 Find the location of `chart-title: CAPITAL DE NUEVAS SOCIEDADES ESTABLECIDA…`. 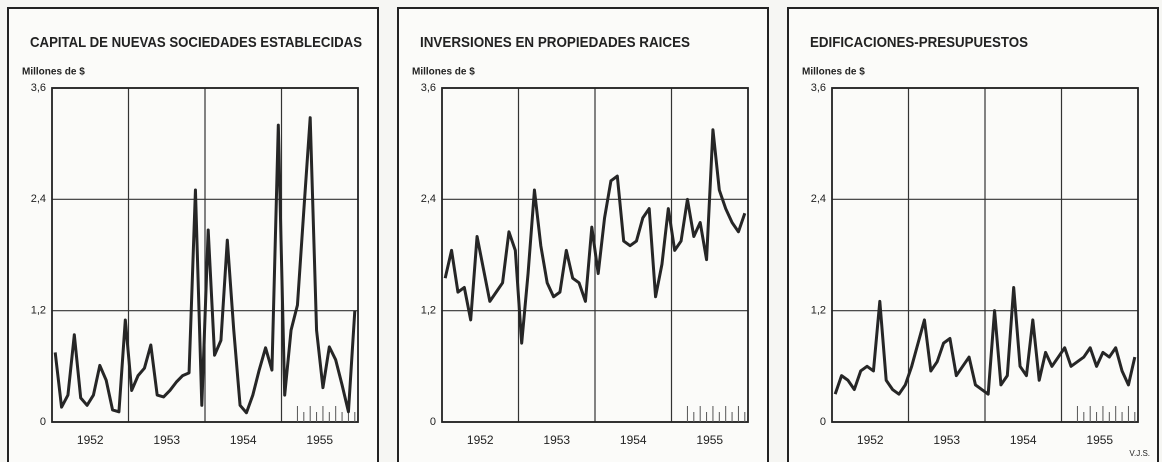

chart-title: CAPITAL DE NUEVAS SOCIEDADES ESTABLECIDA… is located at coordinates (196, 42).